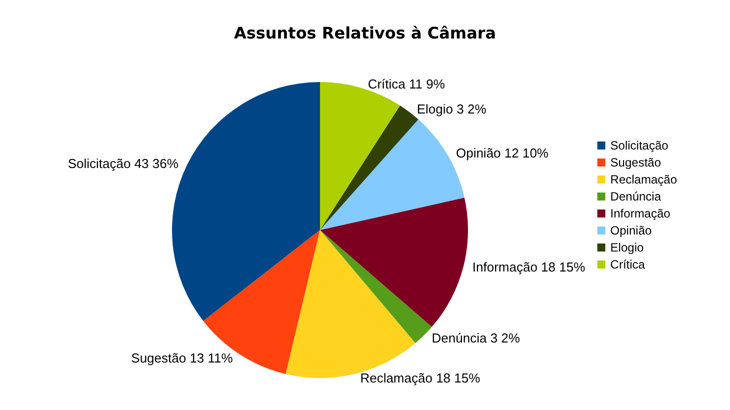 This screenshot has width=730, height=410. Describe the element at coordinates (123, 163) in the screenshot. I see `category-label: Solicitação 43 36%` at that location.